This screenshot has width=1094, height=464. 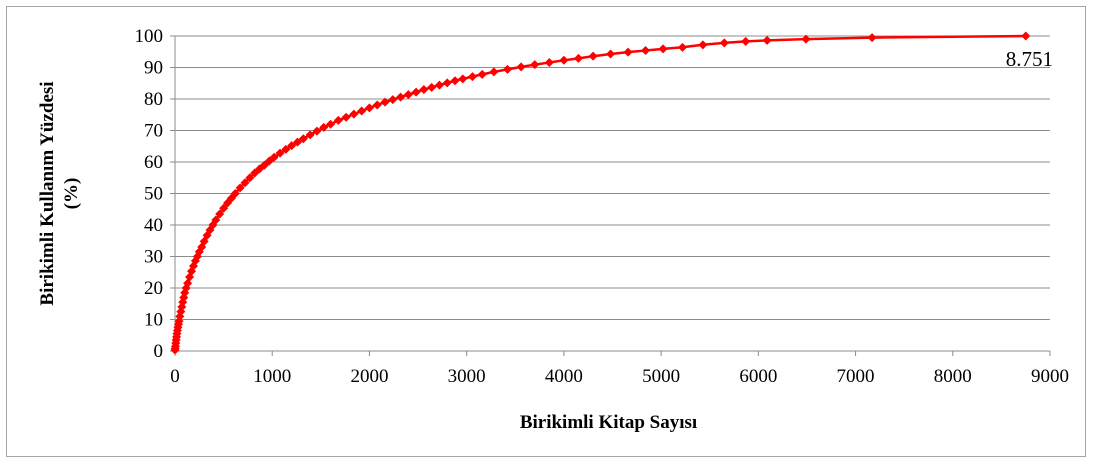 I want to click on y-tick-label: 40, so click(x=153, y=225).